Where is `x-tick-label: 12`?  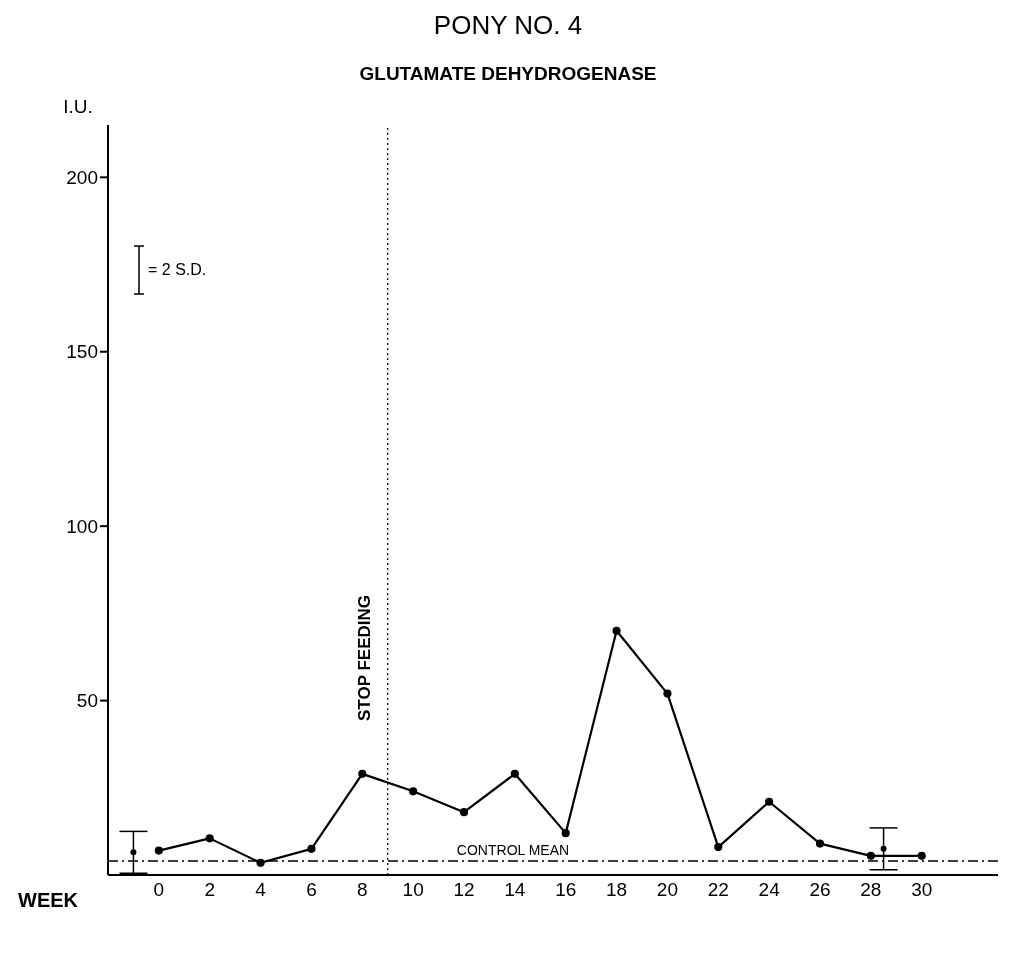
x-tick-label: 12 is located at coordinates (464, 890).